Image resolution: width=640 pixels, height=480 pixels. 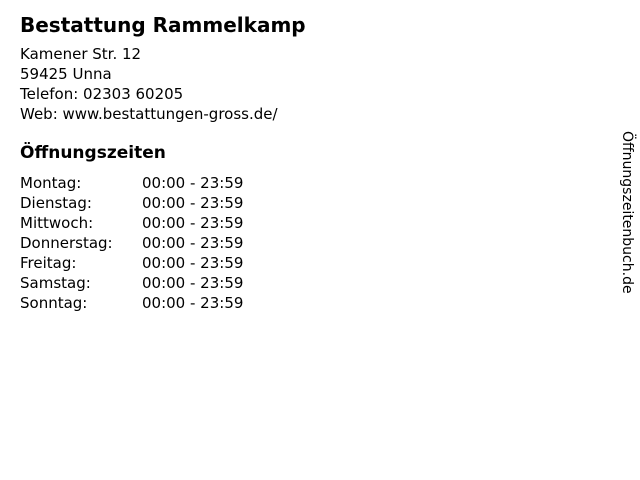 I want to click on phone-line: Telefon: 02303 60205, so click(x=102, y=94).